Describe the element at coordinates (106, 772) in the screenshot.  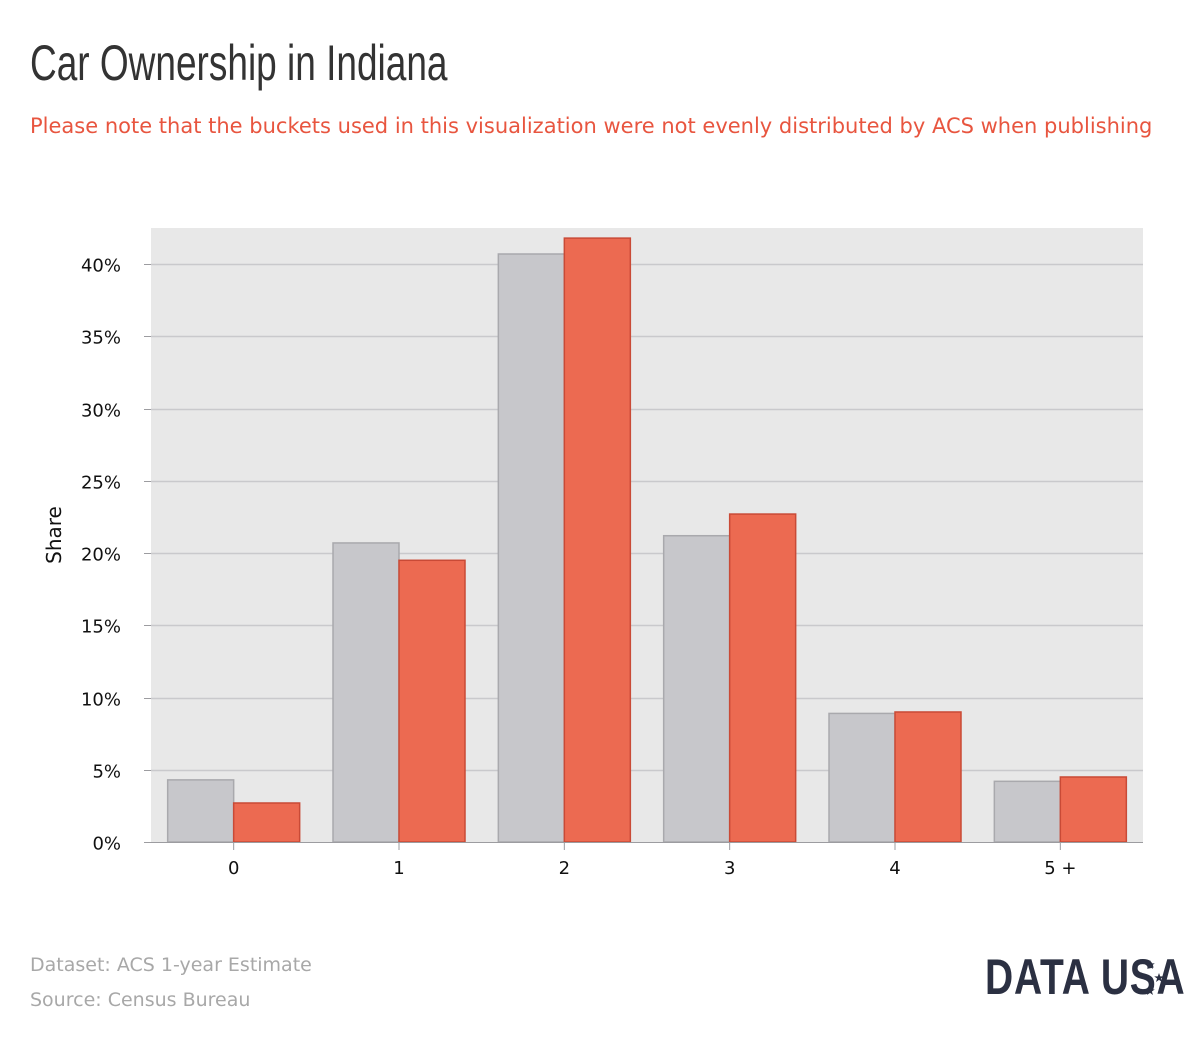
I see `y-tick-label: 5%` at that location.